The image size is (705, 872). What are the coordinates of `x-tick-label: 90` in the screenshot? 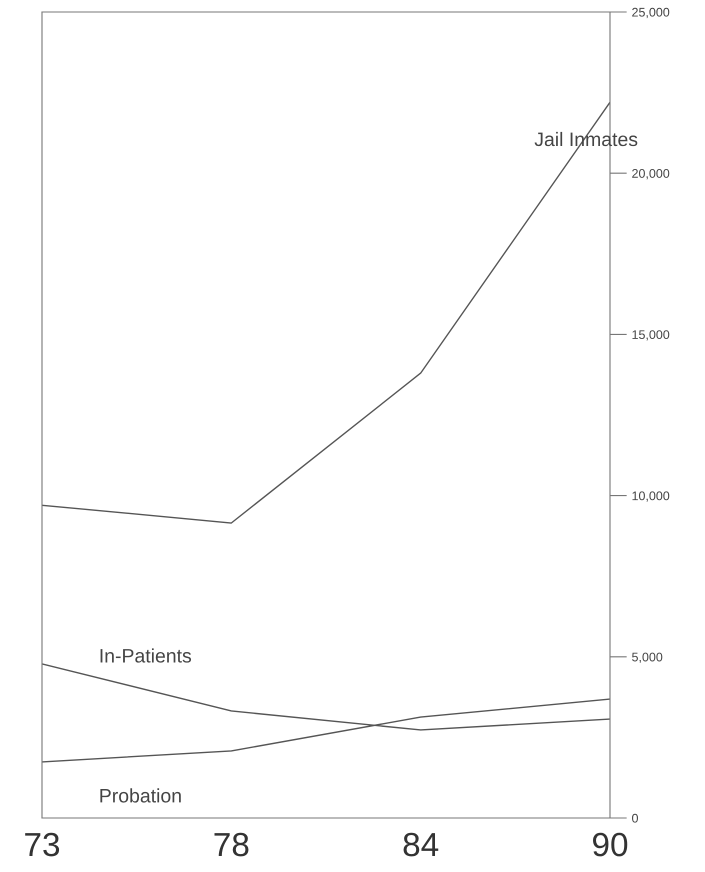 It's located at (610, 844).